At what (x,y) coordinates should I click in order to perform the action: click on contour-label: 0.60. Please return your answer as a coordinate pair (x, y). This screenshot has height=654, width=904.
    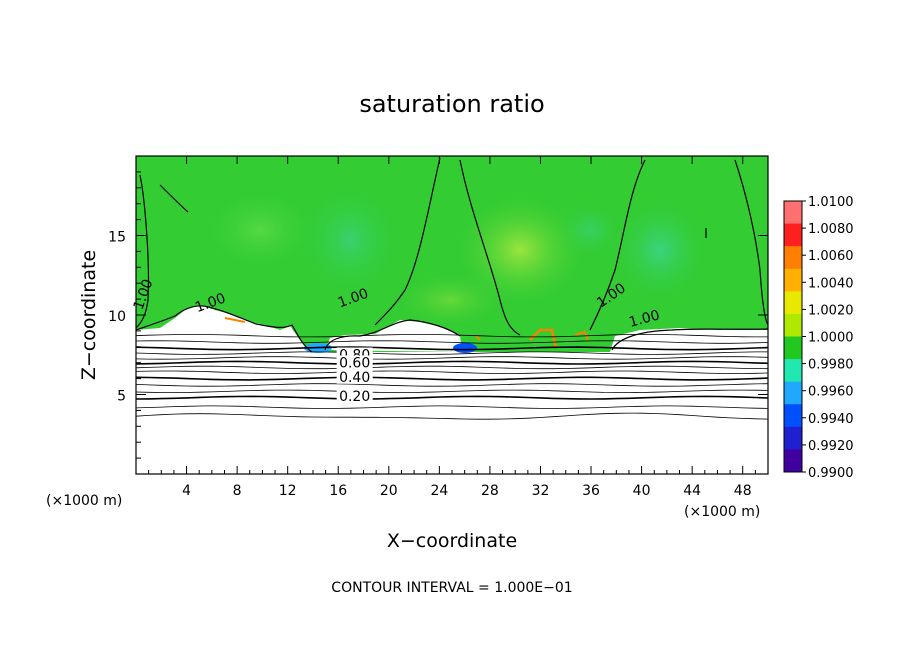
    Looking at the image, I should click on (354, 363).